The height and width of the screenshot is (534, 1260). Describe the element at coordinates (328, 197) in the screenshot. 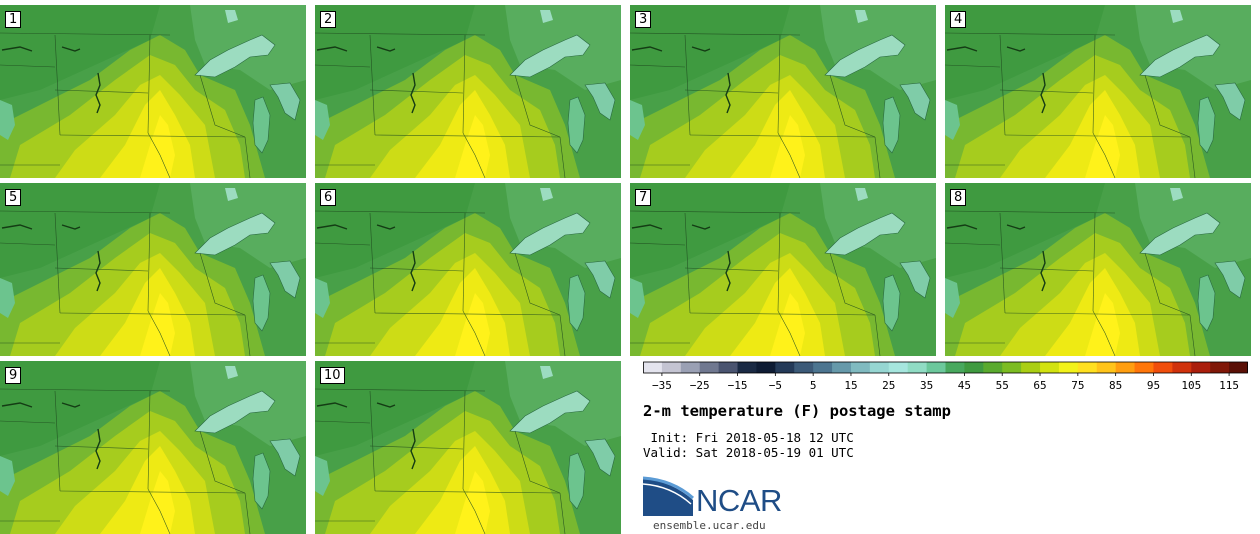

I see `member-number-label: 6` at that location.